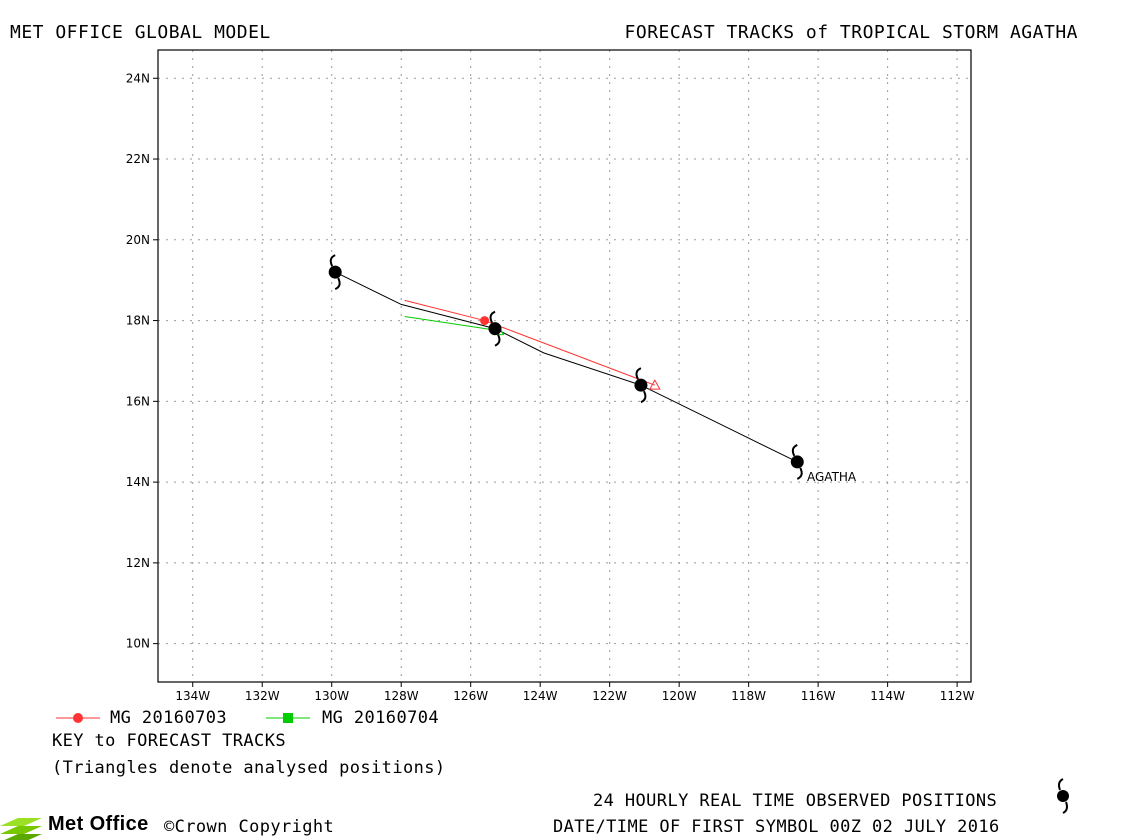 The width and height of the screenshot is (1130, 840). What do you see at coordinates (795, 801) in the screenshot?
I see `observed-positions-note: 24 HOURLY REAL TIME OBSERVED POSITIONS` at bounding box center [795, 801].